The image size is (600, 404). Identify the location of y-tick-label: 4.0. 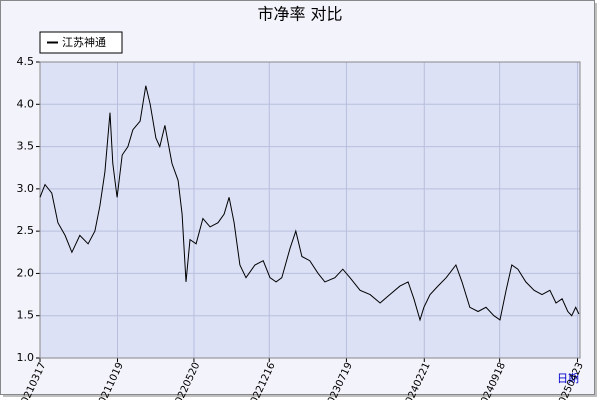
(26, 103).